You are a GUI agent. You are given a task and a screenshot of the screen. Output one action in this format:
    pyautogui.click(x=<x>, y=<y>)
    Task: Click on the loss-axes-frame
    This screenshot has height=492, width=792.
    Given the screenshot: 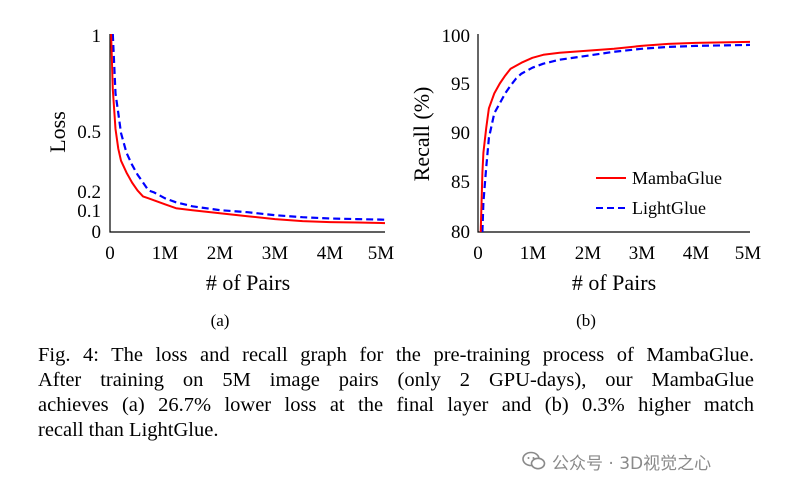 What is the action you would take?
    pyautogui.click(x=247, y=133)
    